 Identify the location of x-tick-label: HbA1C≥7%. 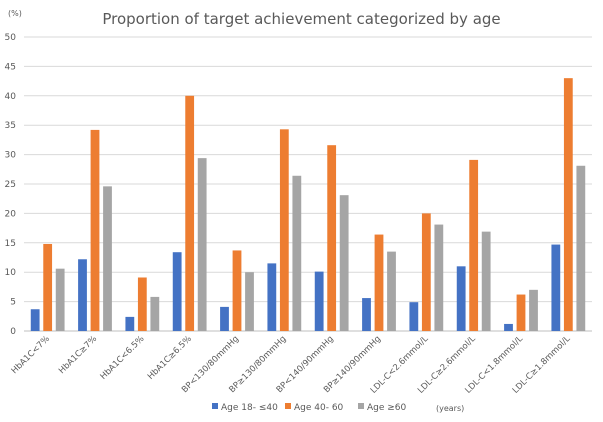
(78, 355).